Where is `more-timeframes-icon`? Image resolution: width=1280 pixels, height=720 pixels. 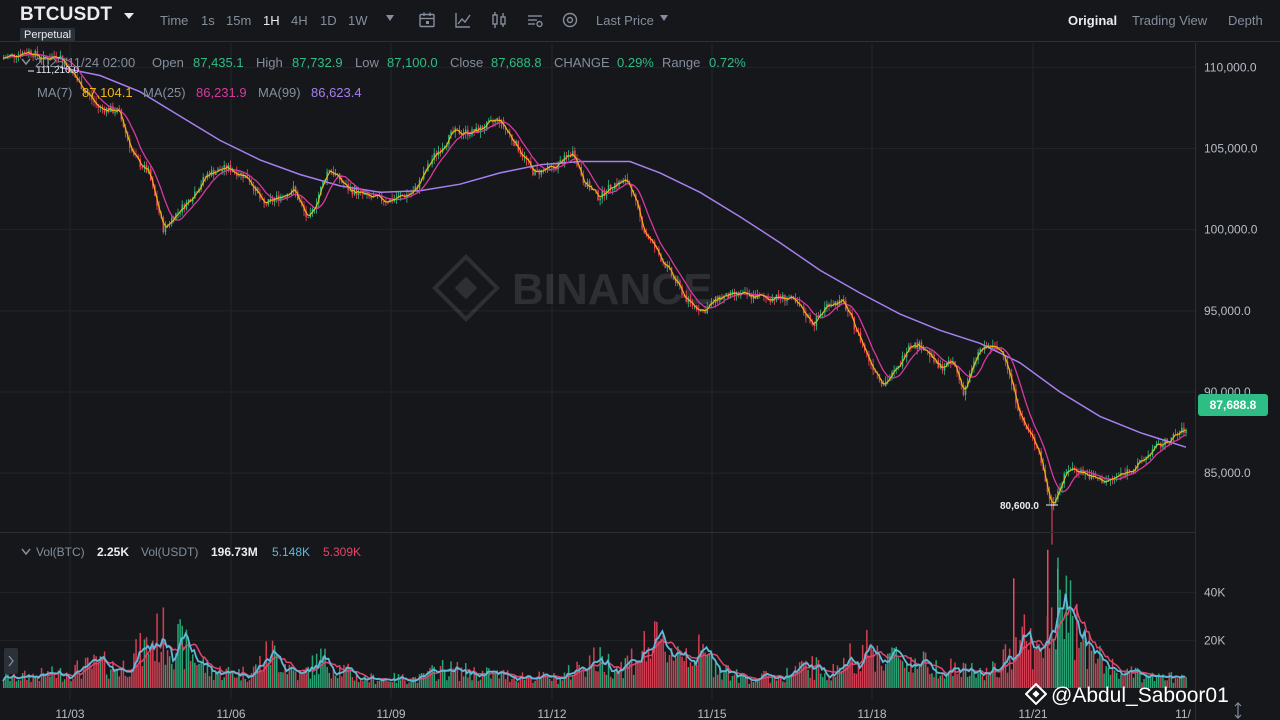
more-timeframes-icon is located at coordinates (390, 18).